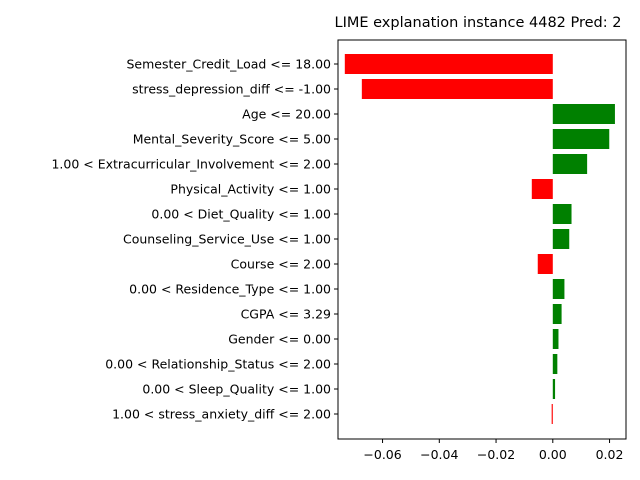  Describe the element at coordinates (382, 454) in the screenshot. I see `x-tick-label: −0.06` at that location.